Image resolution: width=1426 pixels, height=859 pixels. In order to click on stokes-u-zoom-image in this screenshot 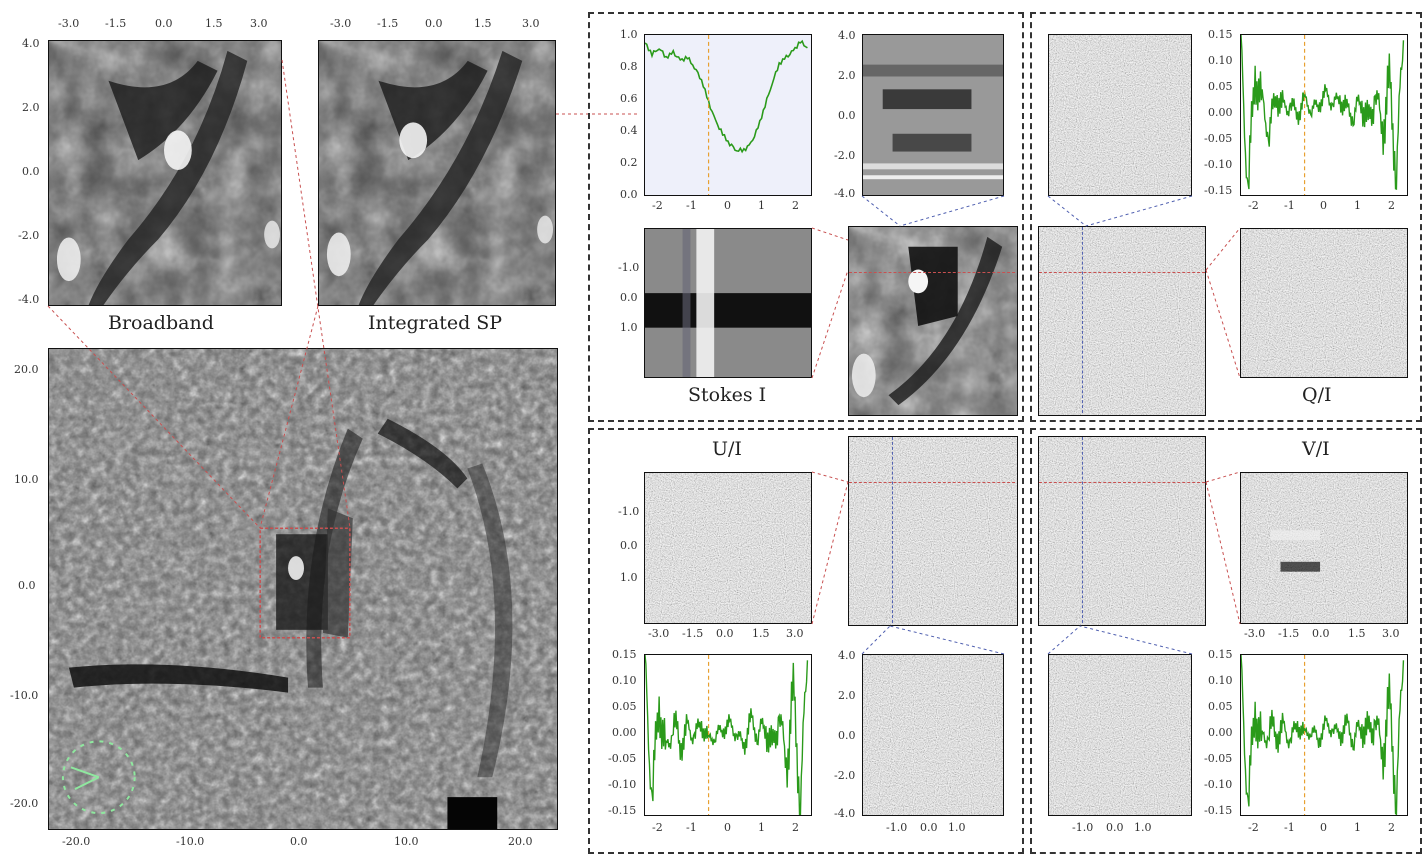, I will do `click(933, 531)`.